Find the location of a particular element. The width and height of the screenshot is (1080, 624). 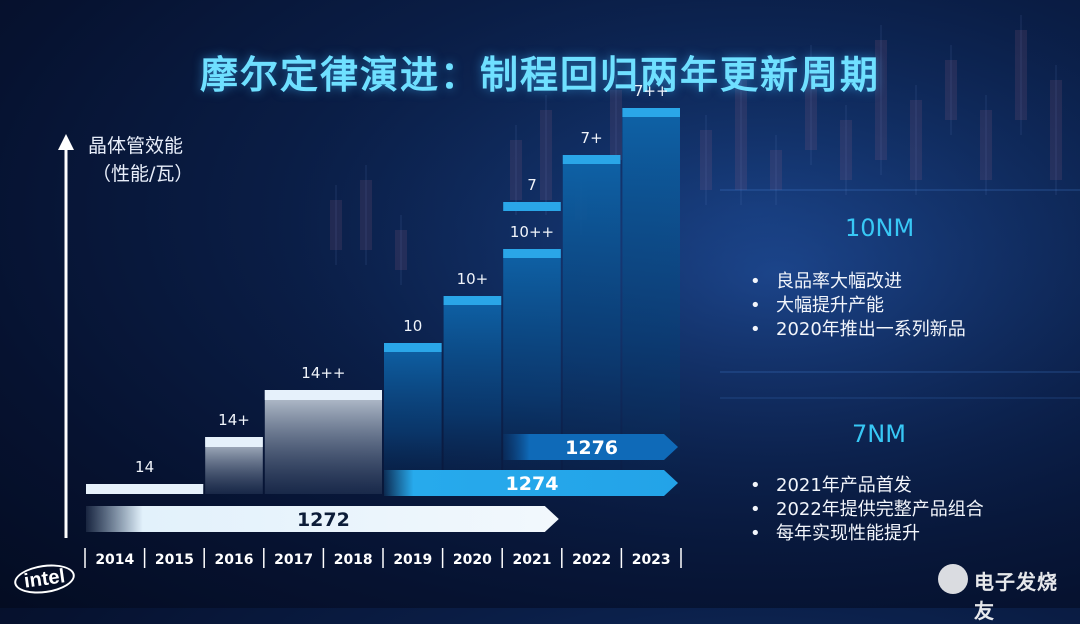

list-item: 2021年产品首发 is located at coordinates (867, 486).